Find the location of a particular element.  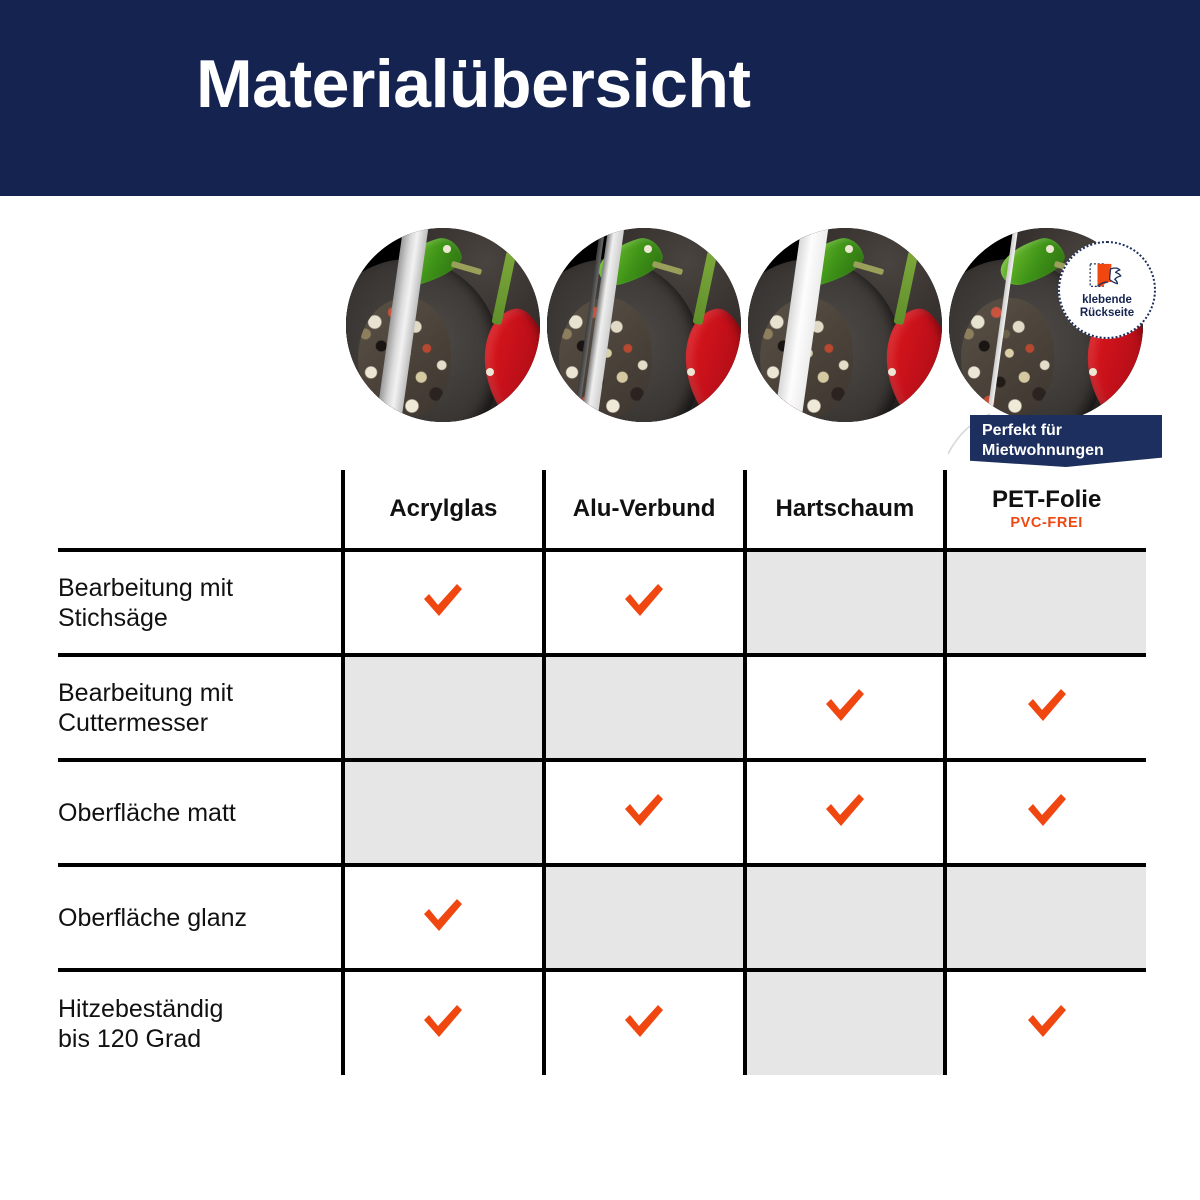

table-row: Bearbeitung mit Stichsäge is located at coordinates (602, 603).